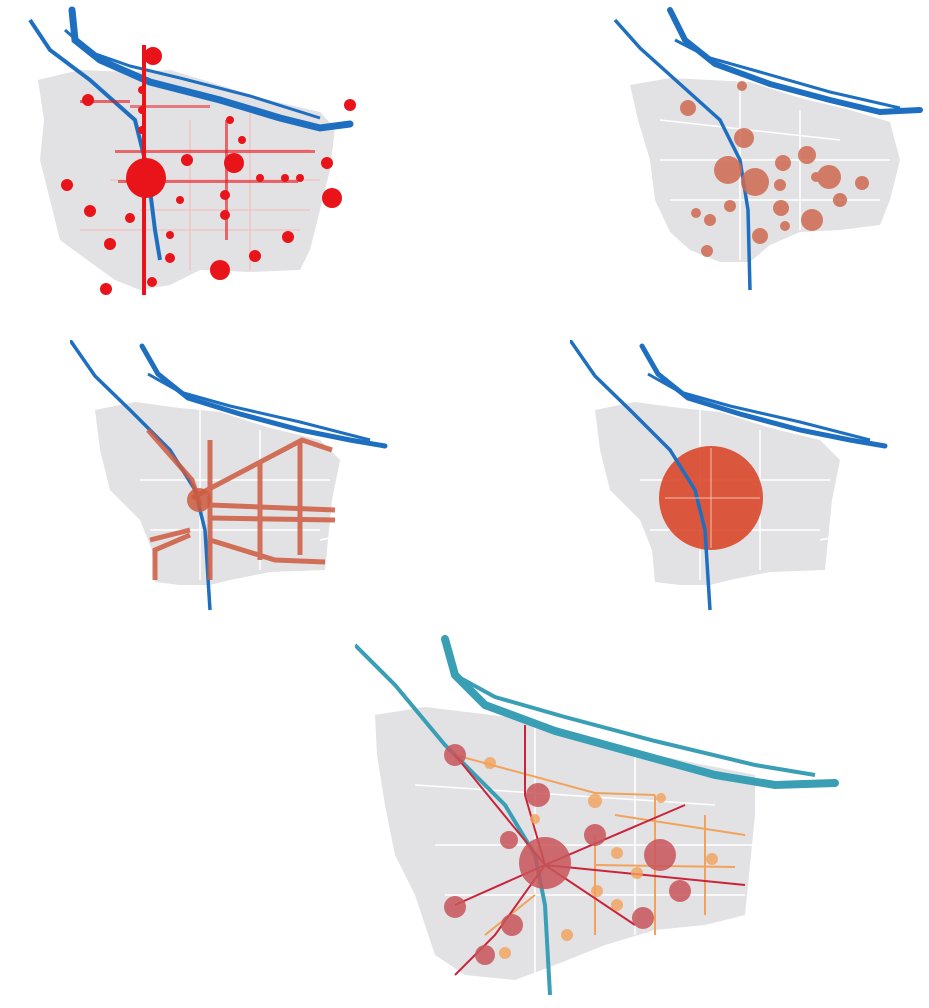 The image size is (929, 1008). What do you see at coordinates (146, 178) in the screenshot?
I see `dot-central` at bounding box center [146, 178].